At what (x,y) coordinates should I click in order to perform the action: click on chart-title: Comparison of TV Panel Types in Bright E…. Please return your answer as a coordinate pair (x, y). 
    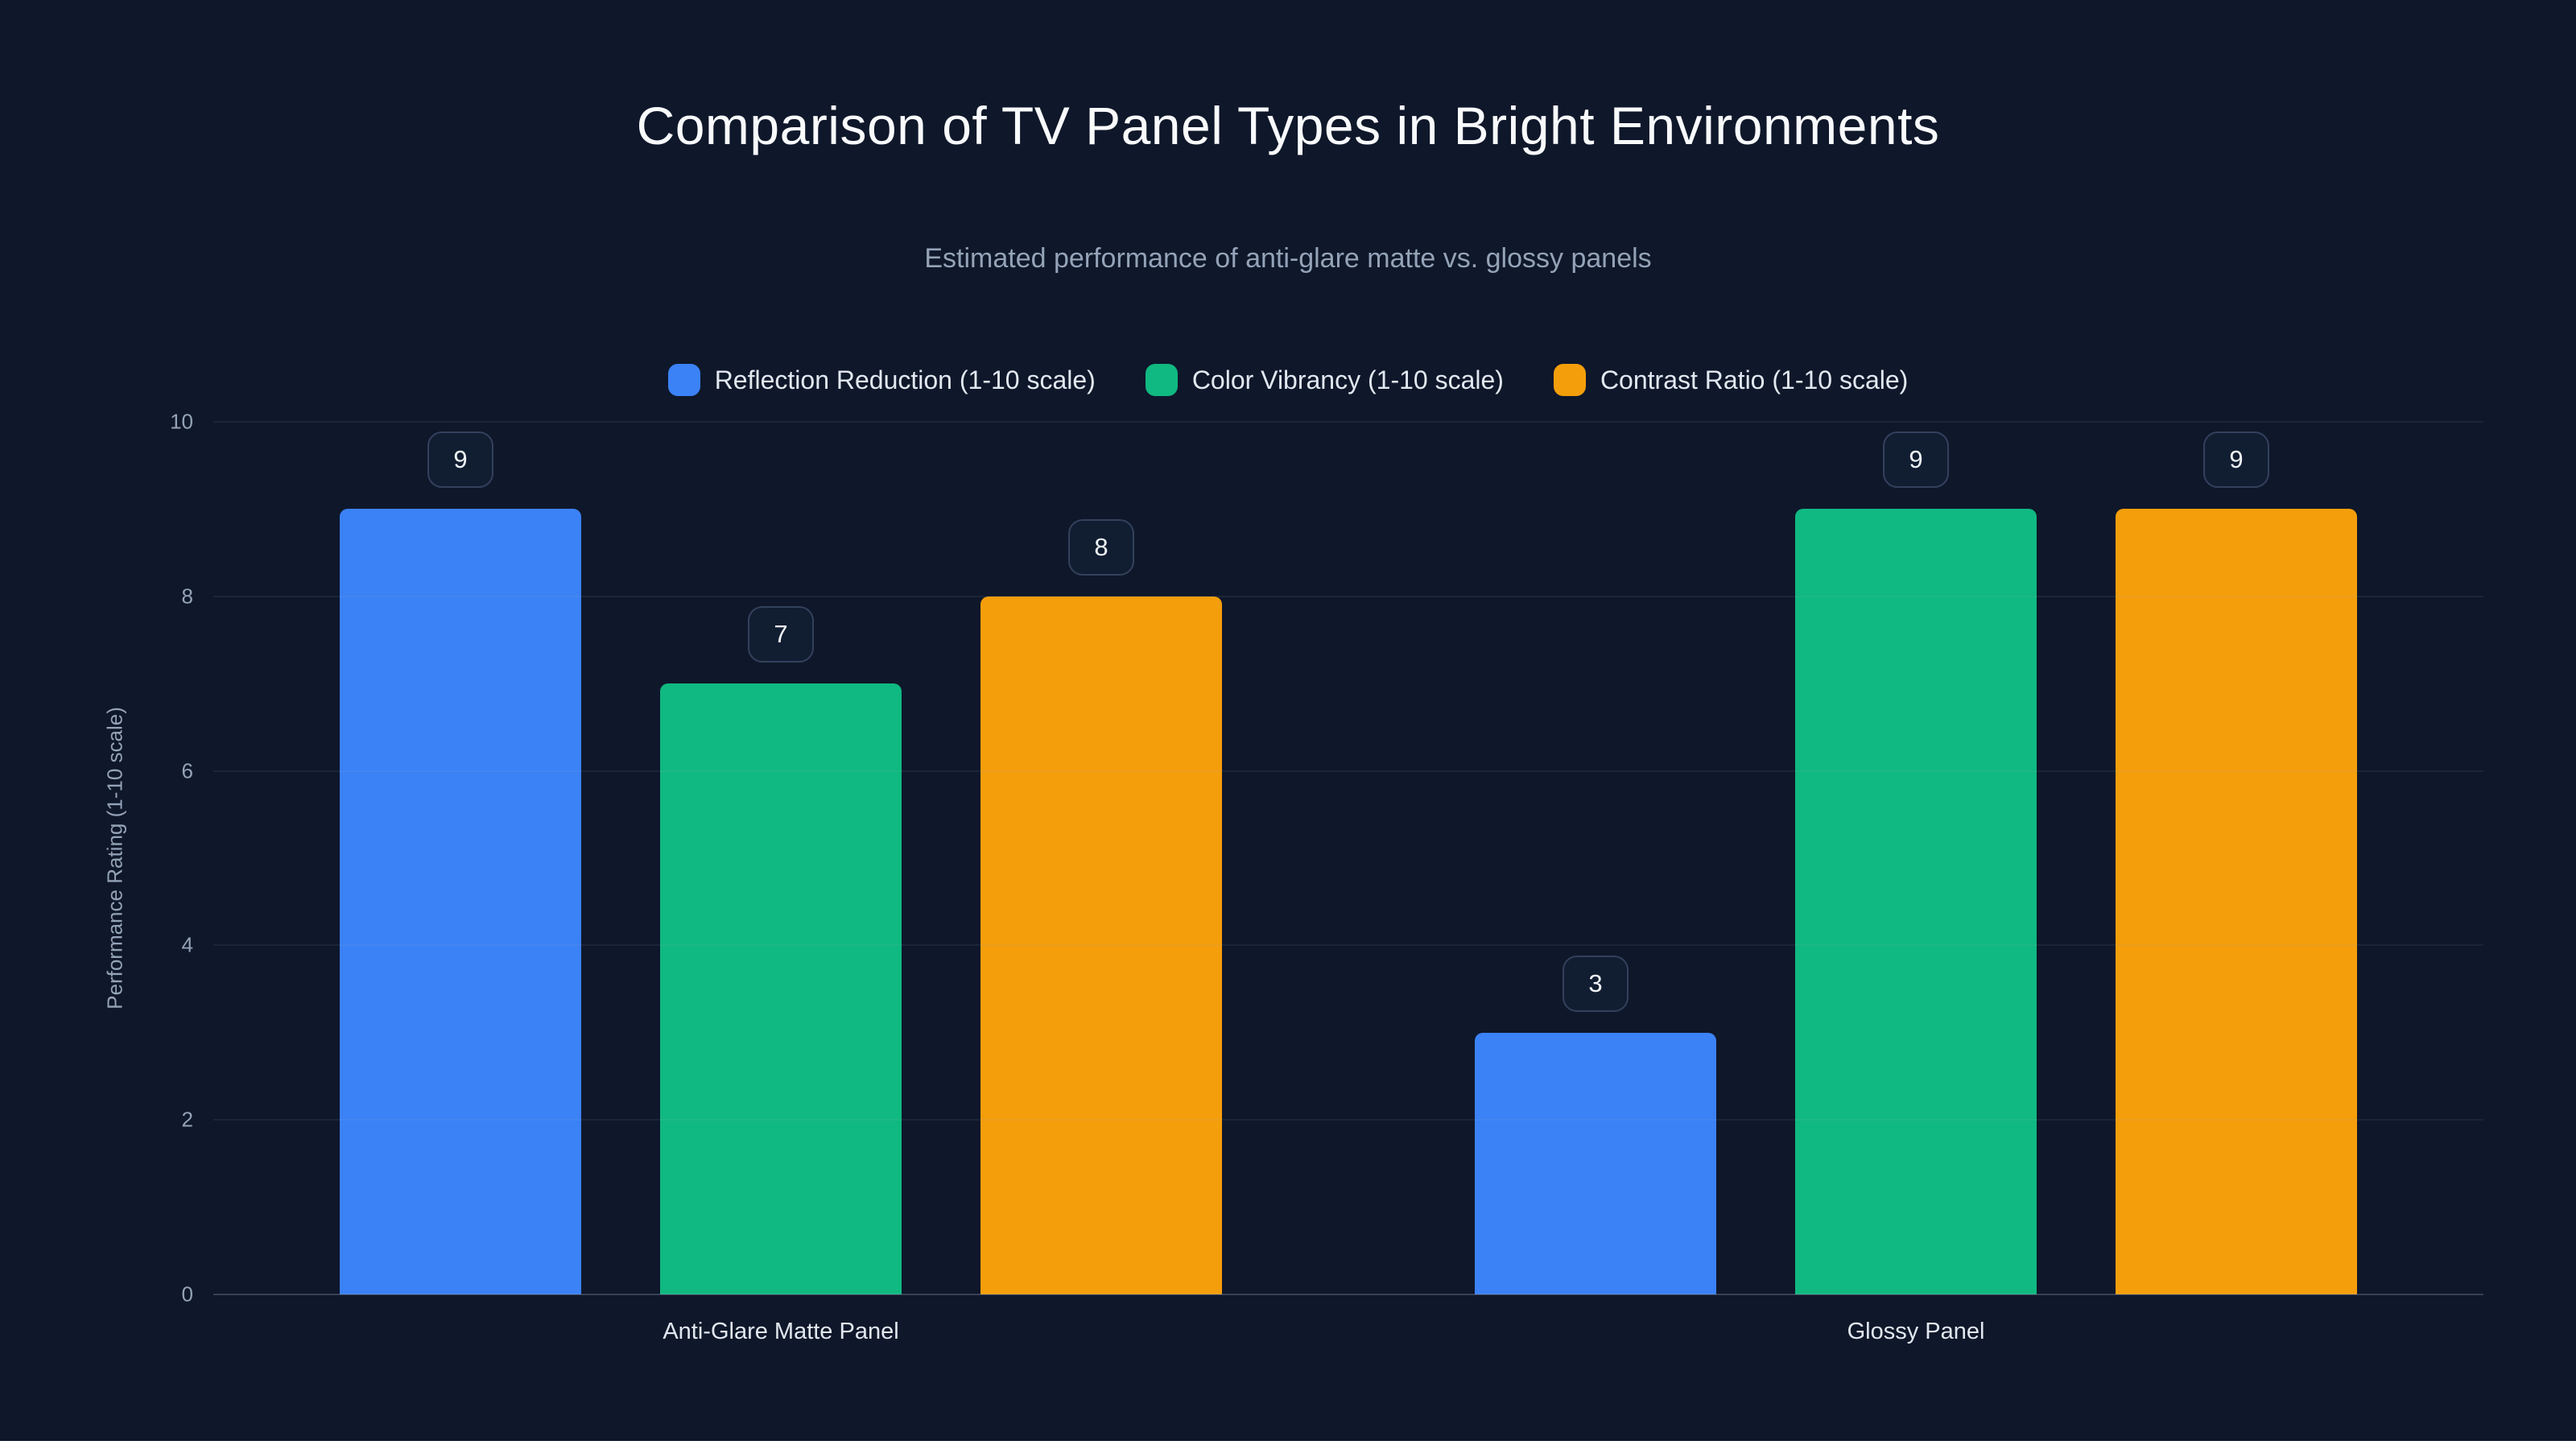
    Looking at the image, I should click on (1288, 126).